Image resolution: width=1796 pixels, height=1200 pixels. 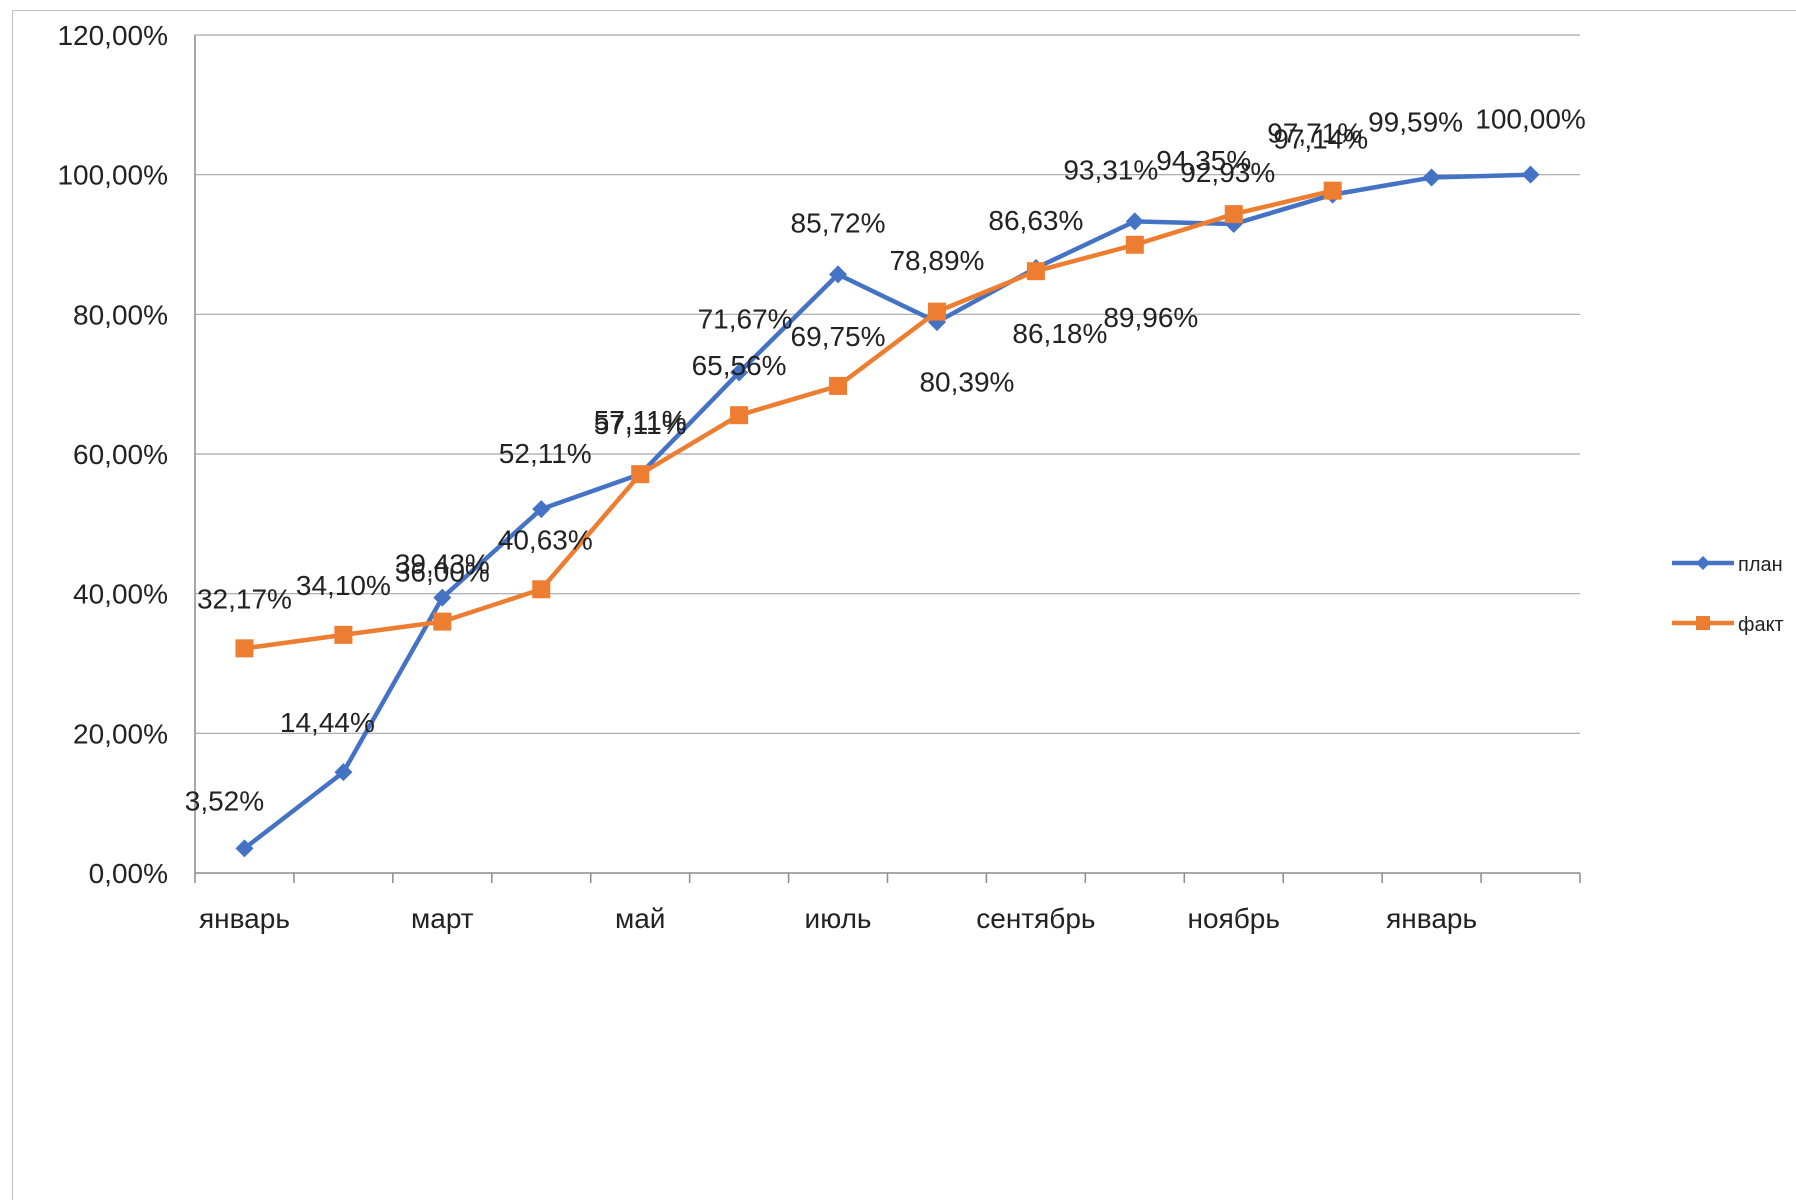 What do you see at coordinates (120, 454) in the screenshot?
I see `y-tick-label: 60,00%` at bounding box center [120, 454].